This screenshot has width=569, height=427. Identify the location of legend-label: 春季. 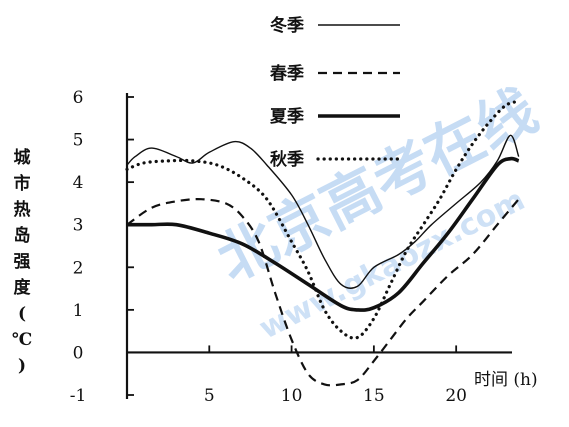
(287, 73).